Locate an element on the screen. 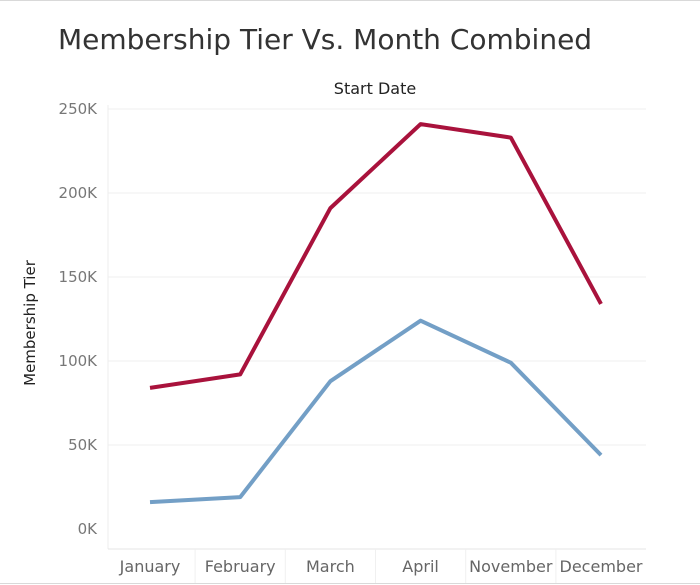  x-tick-label-november: November is located at coordinates (511, 566).